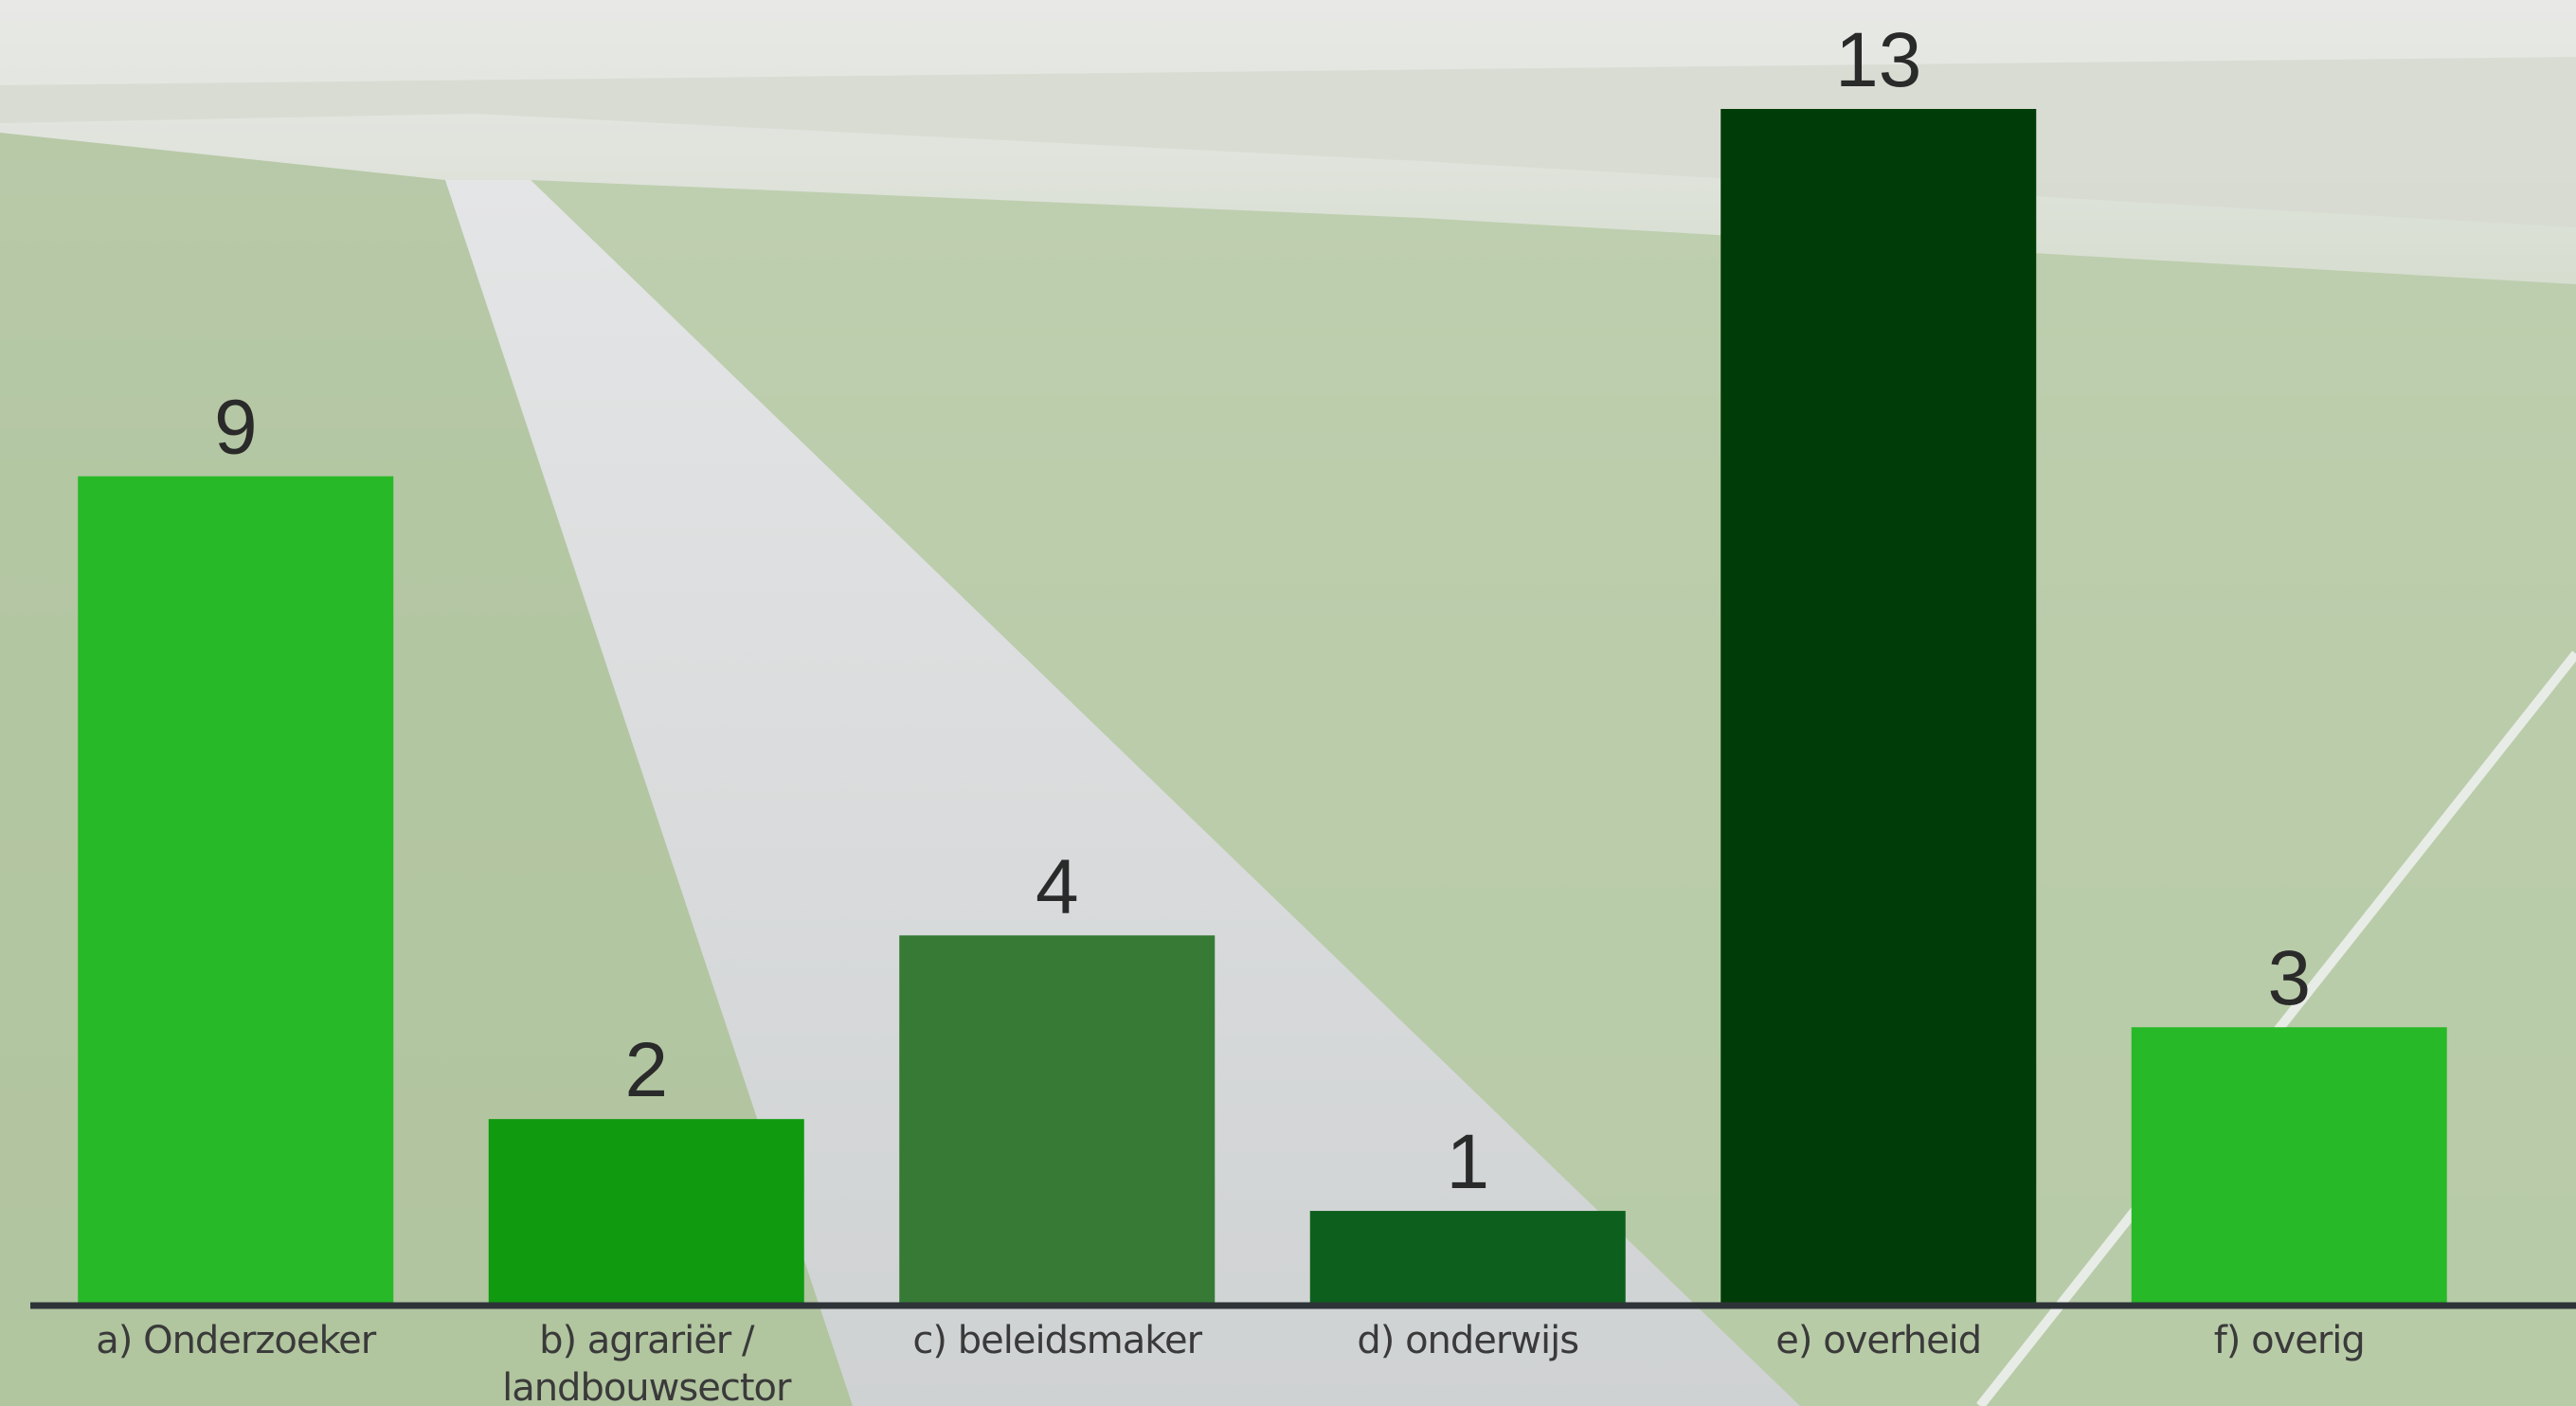 This screenshot has width=2576, height=1406. What do you see at coordinates (647, 1386) in the screenshot?
I see `category-label-2-line-2: landbouwsector` at bounding box center [647, 1386].